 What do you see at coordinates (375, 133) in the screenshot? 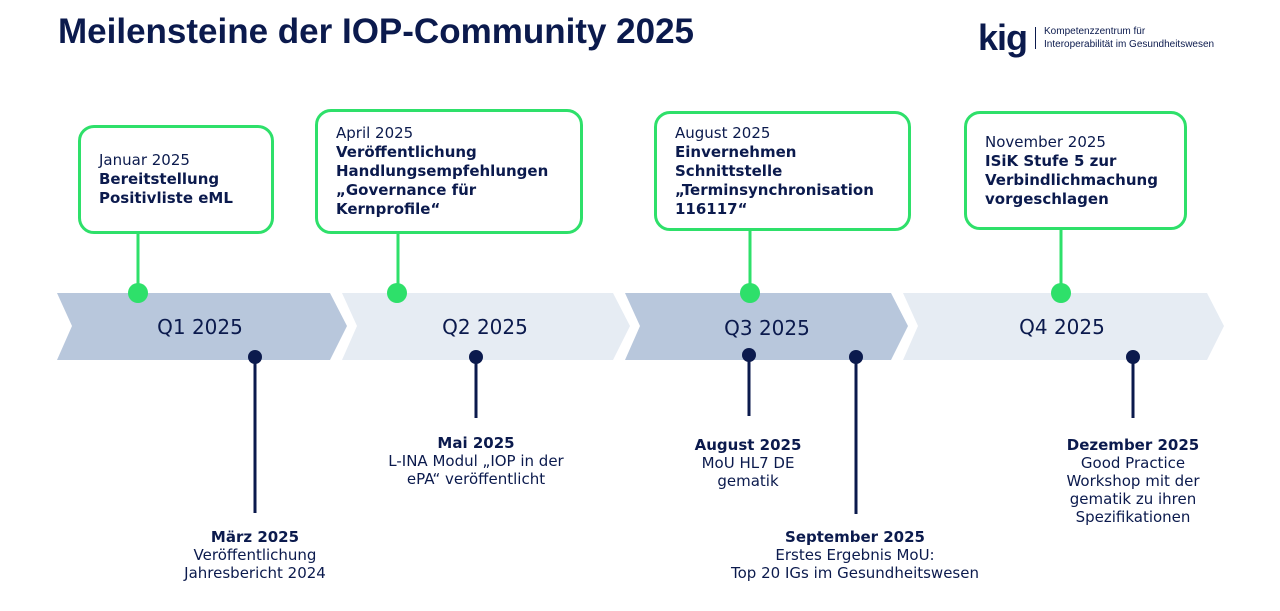
I see `milestone-date: April 2025` at bounding box center [375, 133].